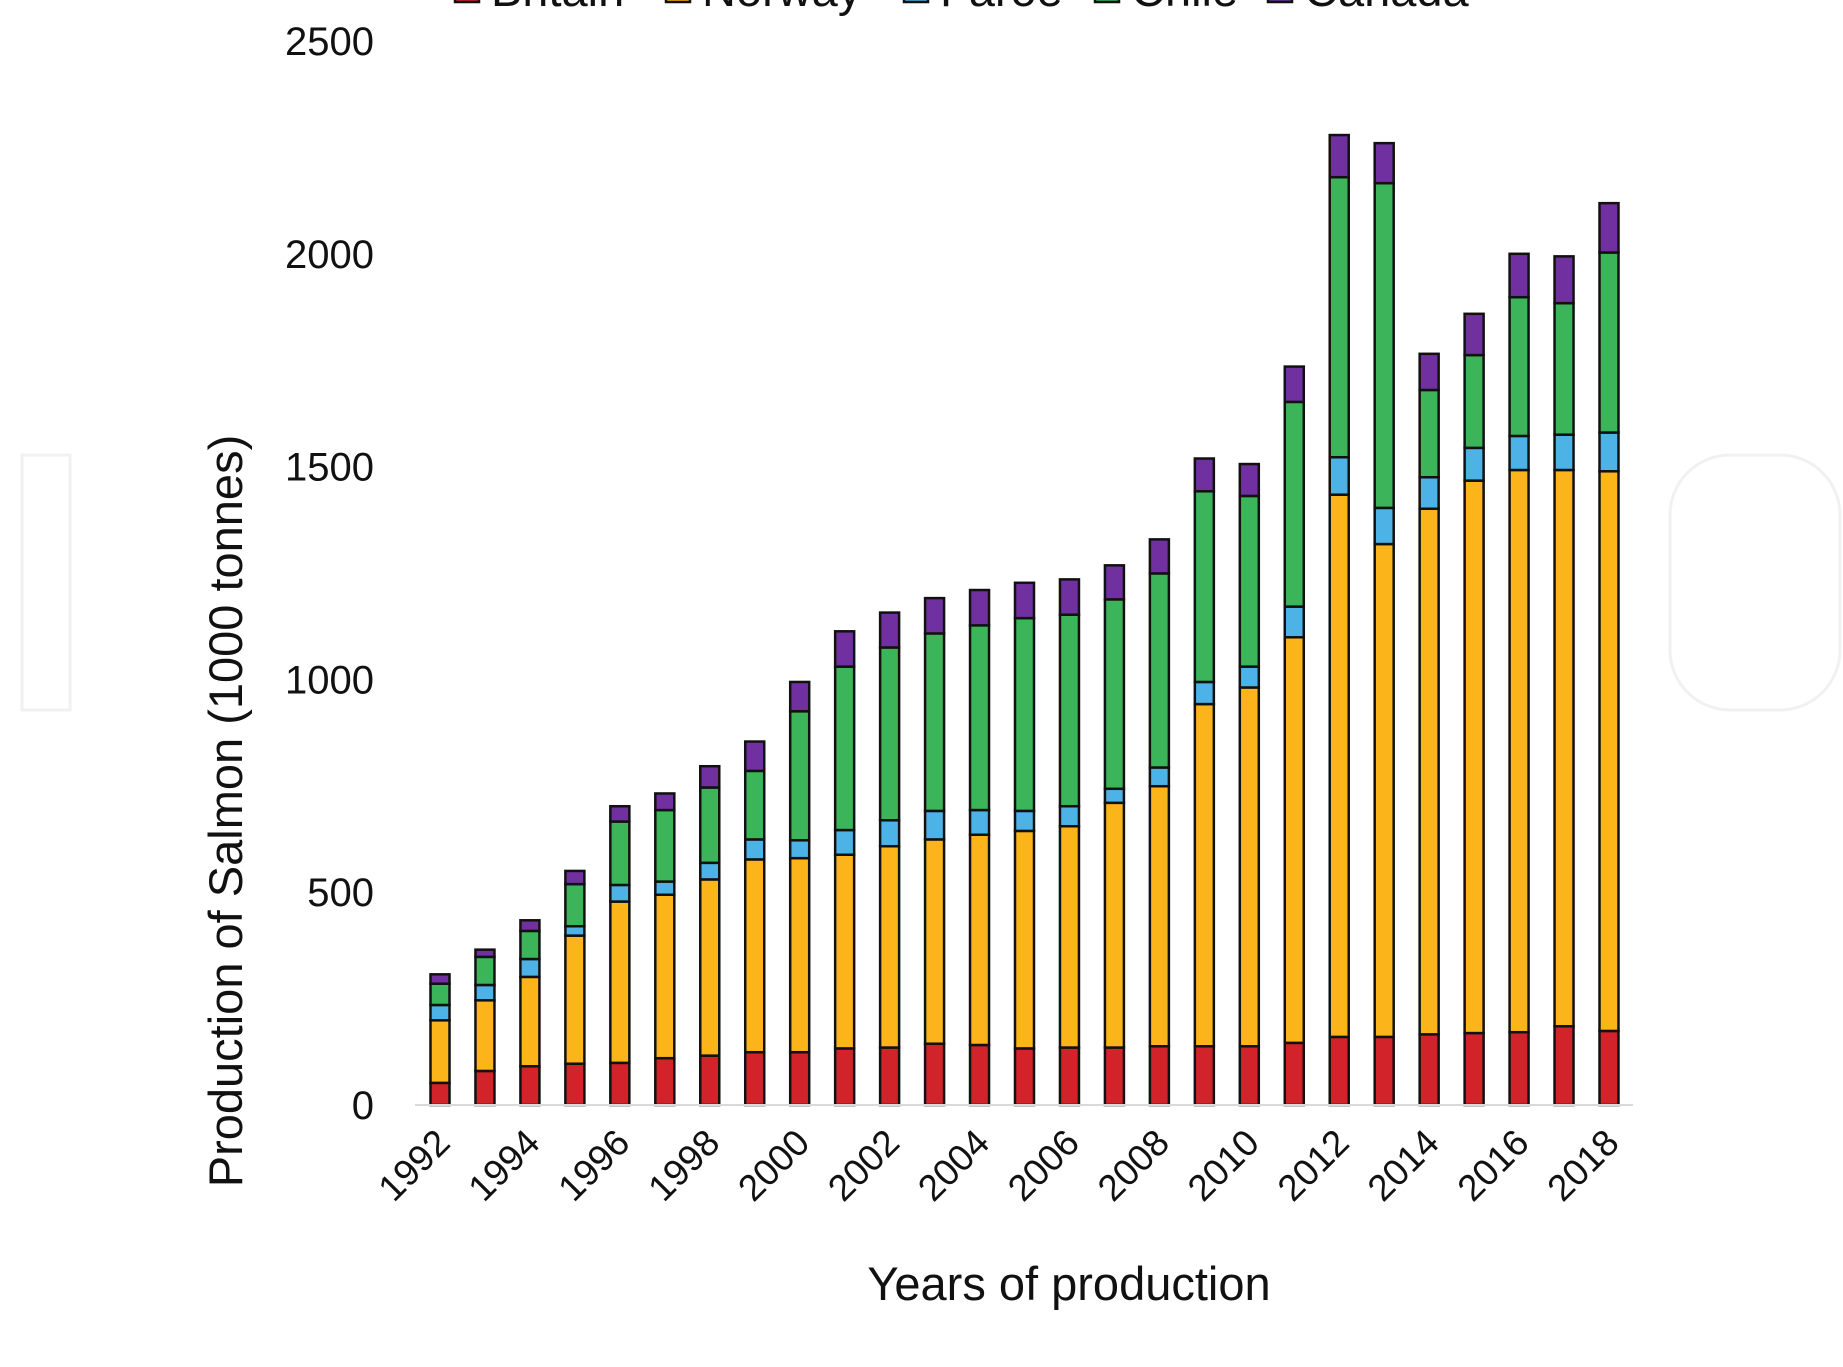  I want to click on bar-britain-2002, so click(889, 1076).